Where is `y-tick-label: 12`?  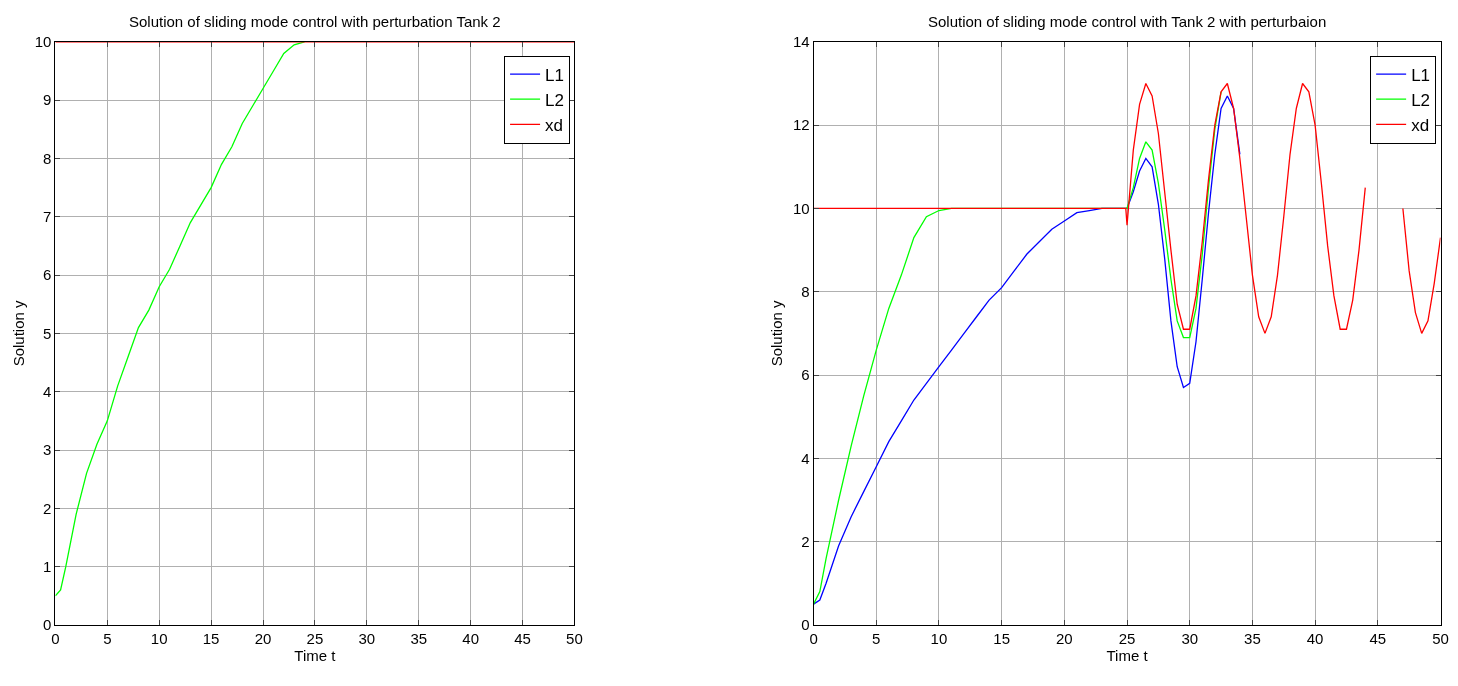 y-tick-label: 12 is located at coordinates (801, 125).